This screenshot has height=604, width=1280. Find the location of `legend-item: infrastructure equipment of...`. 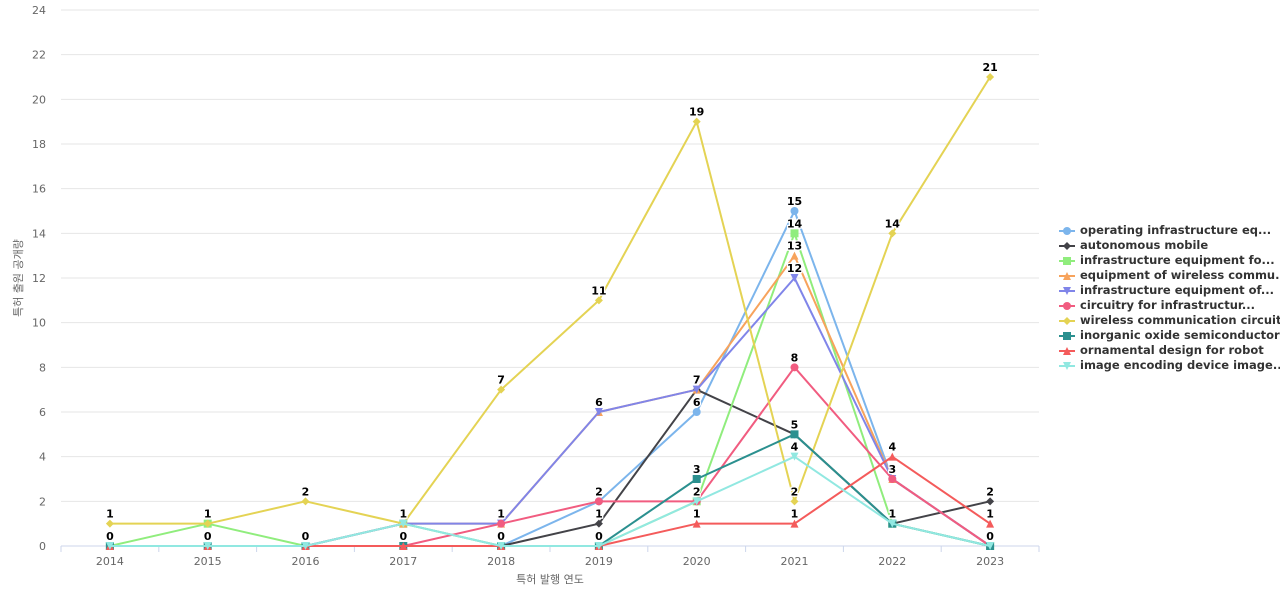

legend-item: infrastructure equipment of... is located at coordinates (1166, 290).